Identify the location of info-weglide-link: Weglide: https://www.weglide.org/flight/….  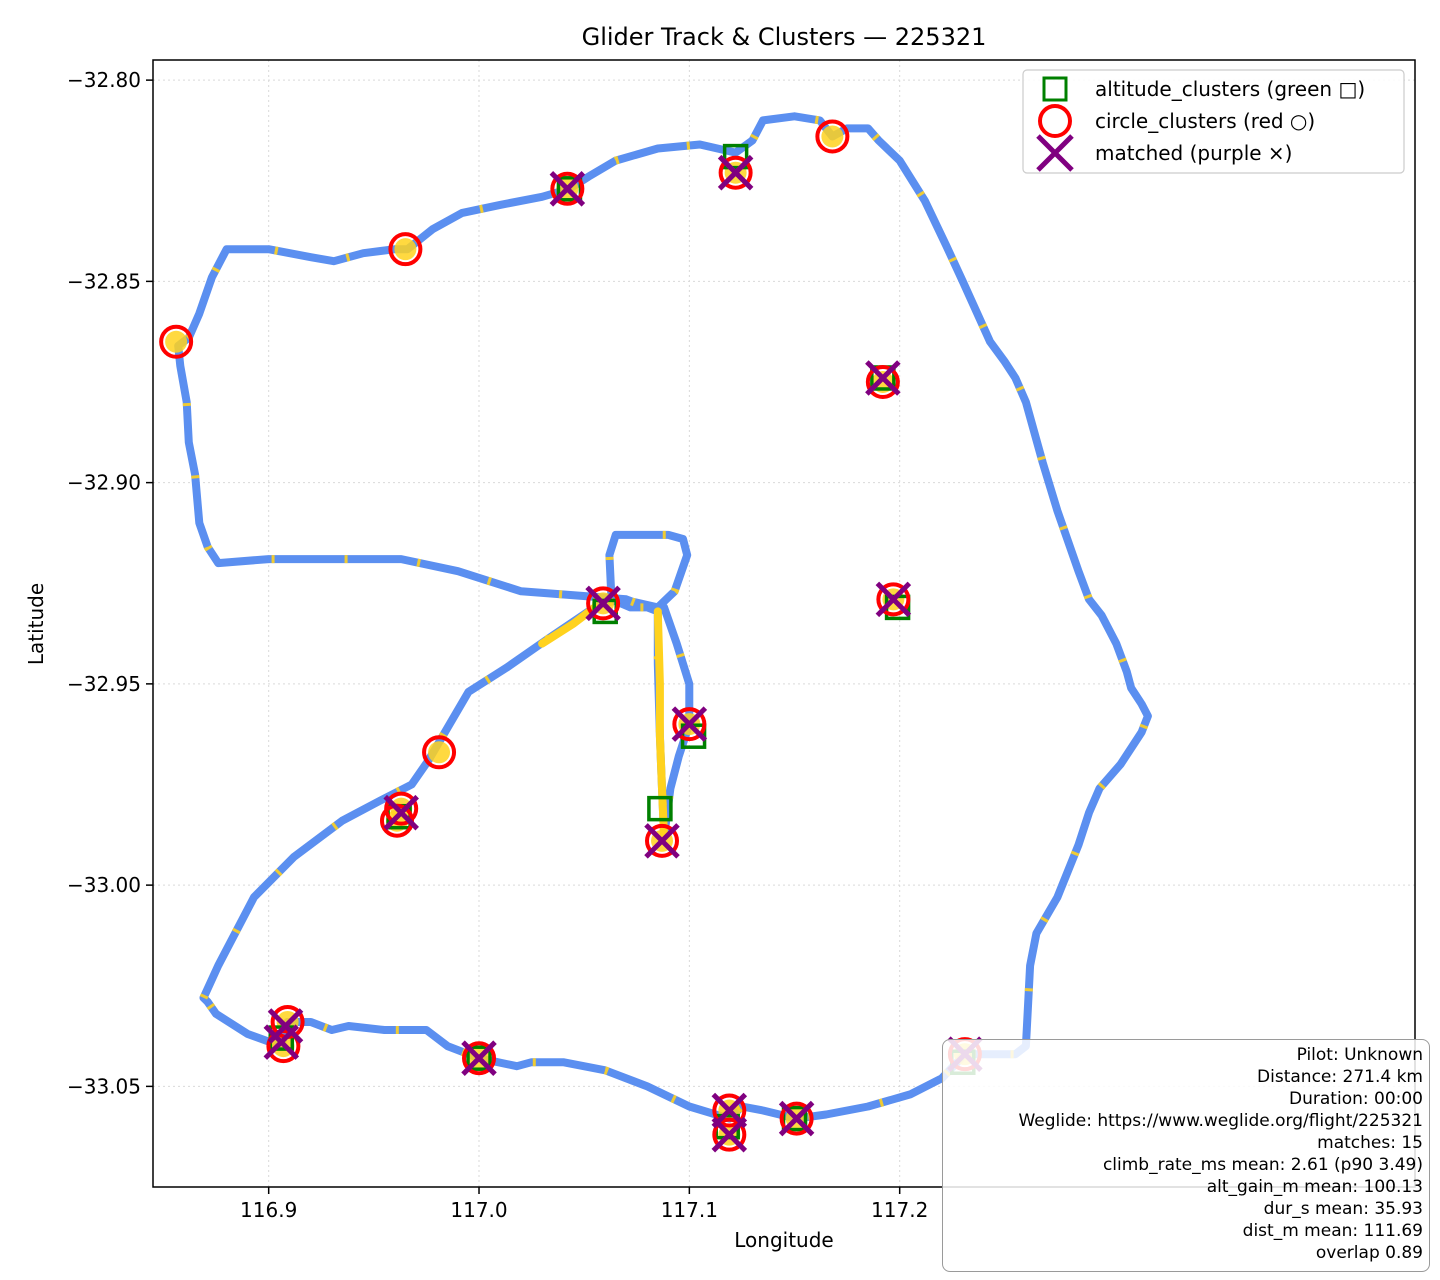
(1220, 1121).